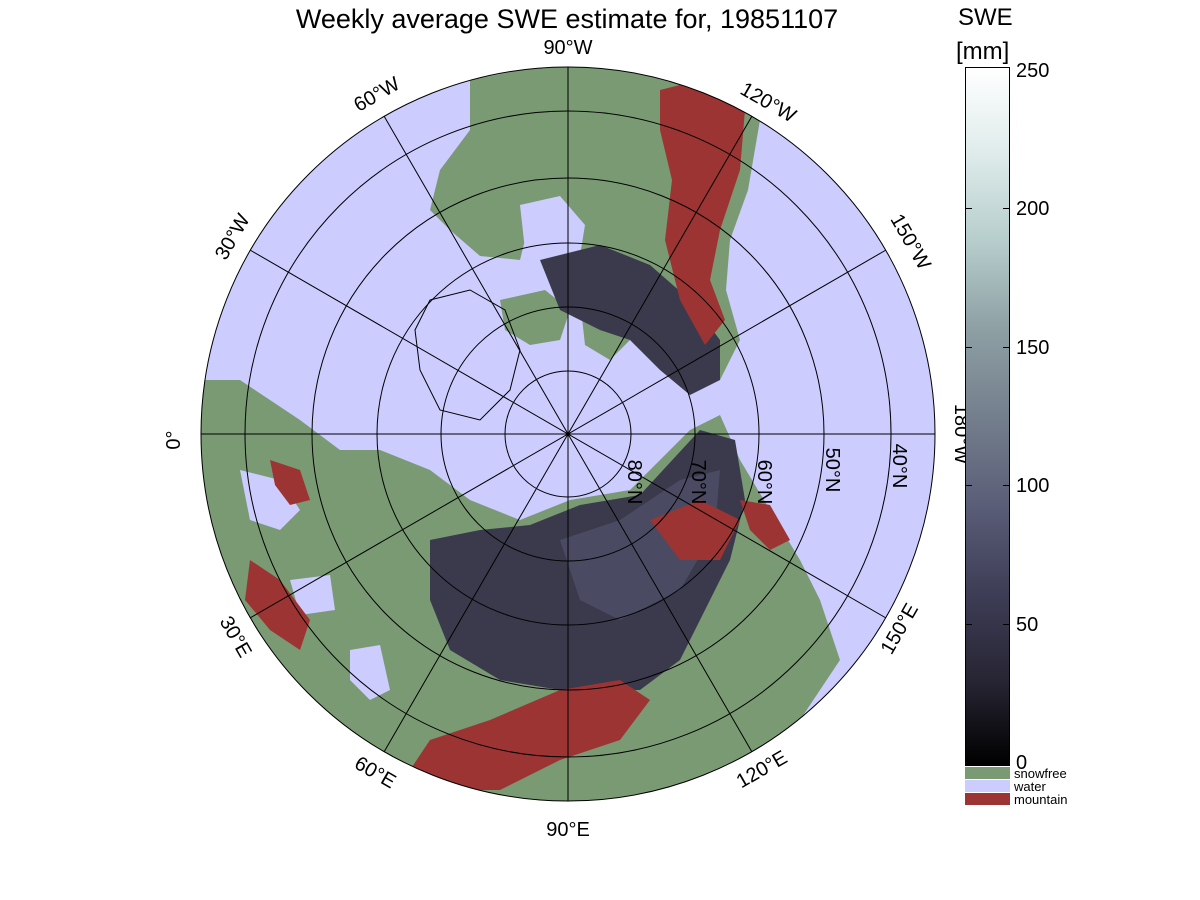 This screenshot has height=900, width=1200. What do you see at coordinates (695, 530) in the screenshot?
I see `mountain-east-siberia` at bounding box center [695, 530].